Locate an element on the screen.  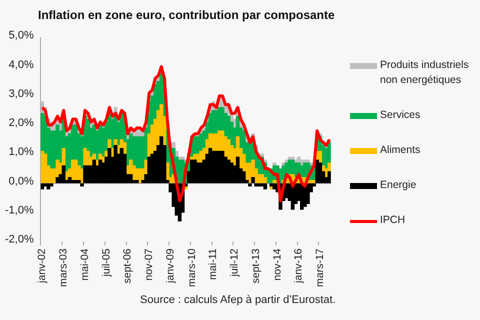
x-tick-label: mai-11 is located at coordinates (213, 264).